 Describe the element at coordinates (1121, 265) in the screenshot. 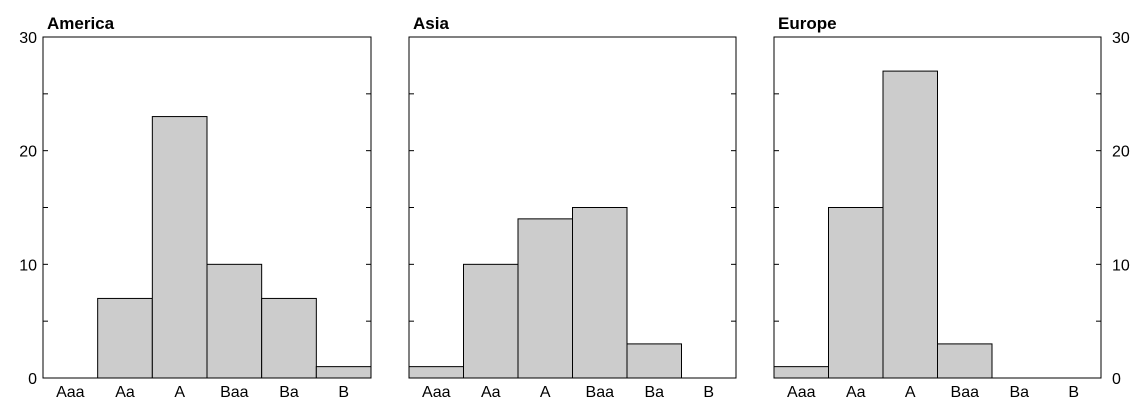

I see `europe-ytick-label: 10` at that location.